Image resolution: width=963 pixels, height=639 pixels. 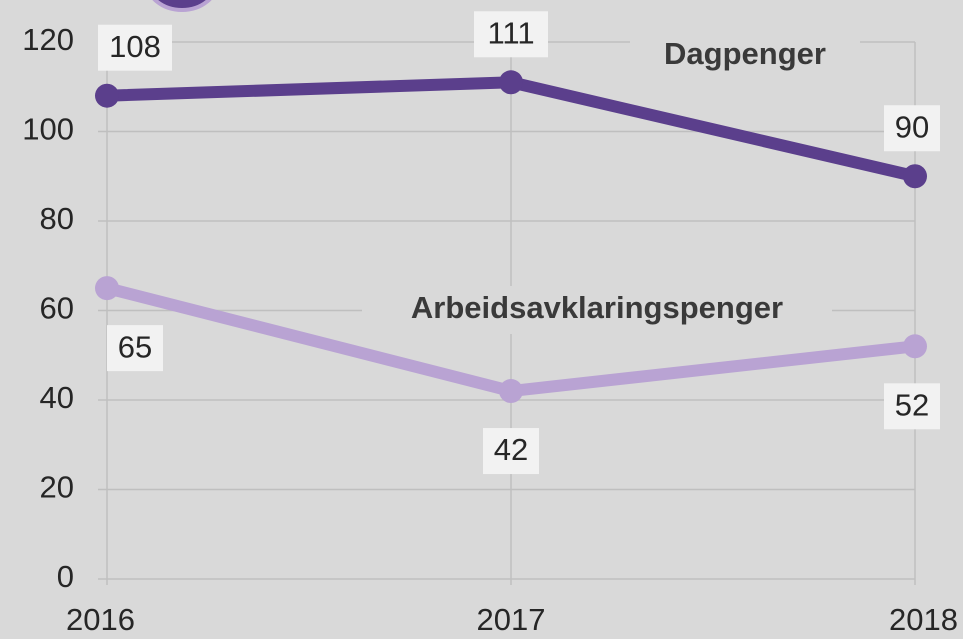 What do you see at coordinates (48, 129) in the screenshot?
I see `y-tick-label: 100` at bounding box center [48, 129].